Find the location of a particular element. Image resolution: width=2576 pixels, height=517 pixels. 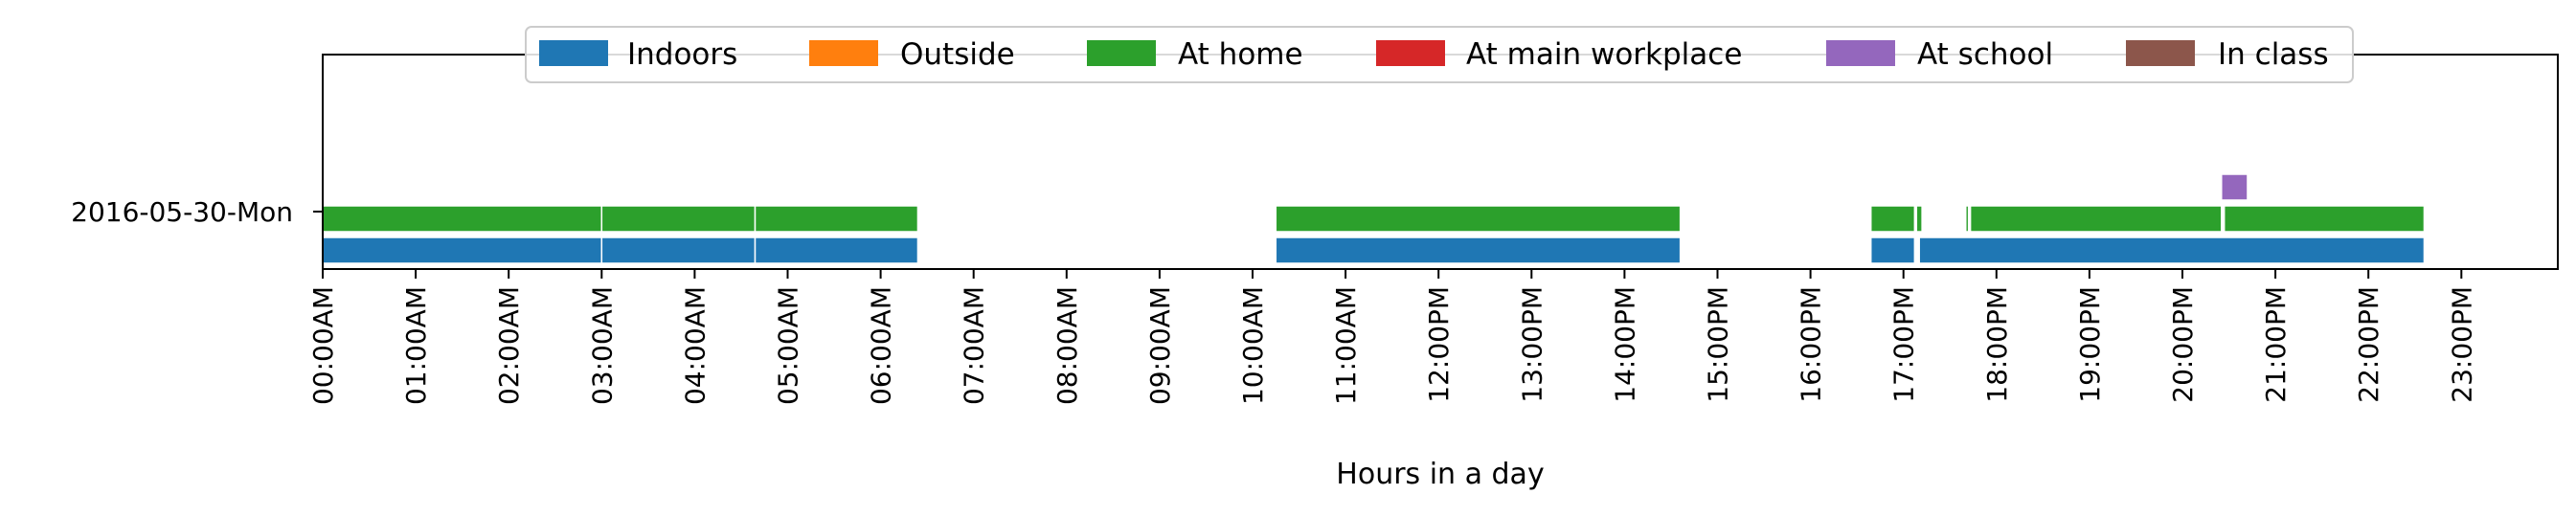

x-tick-label: 13:00PM is located at coordinates (1532, 344).